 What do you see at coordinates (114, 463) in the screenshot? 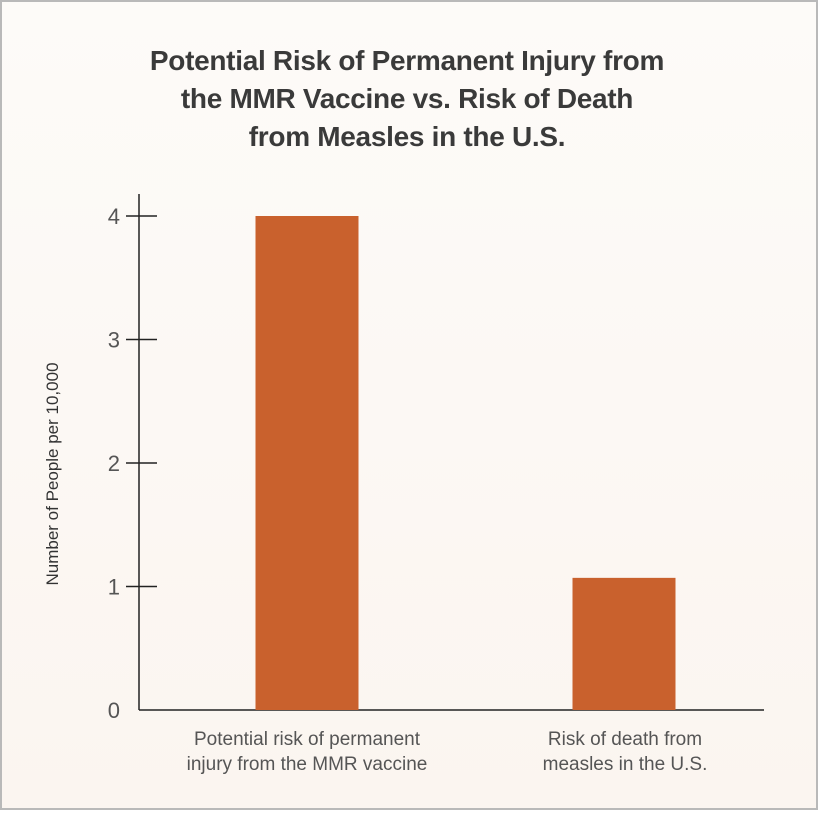
I see `y-tick-label-2: 2` at bounding box center [114, 463].